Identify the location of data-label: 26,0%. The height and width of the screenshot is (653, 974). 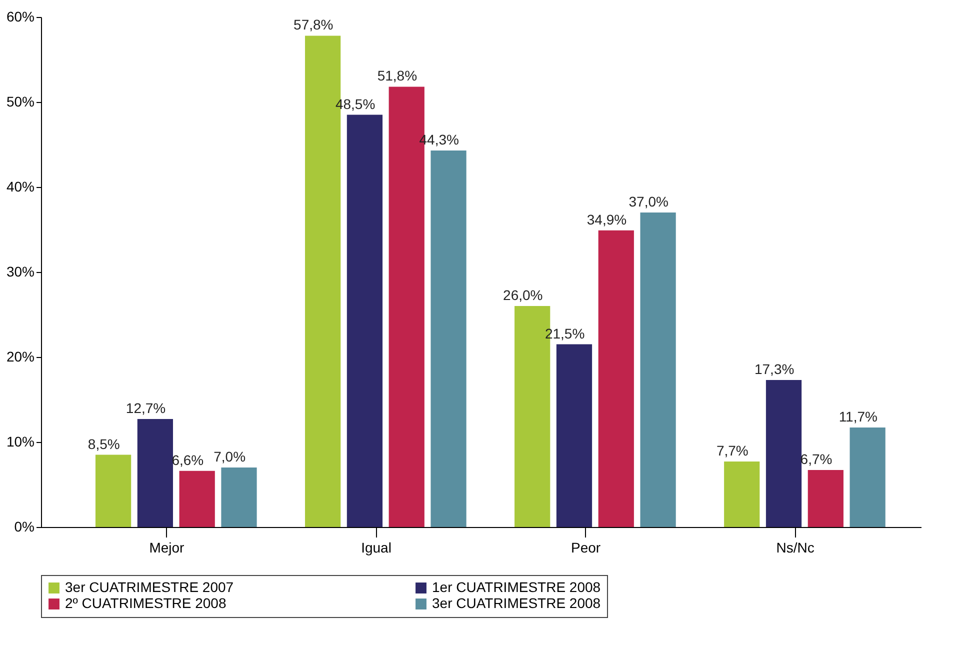
(523, 295).